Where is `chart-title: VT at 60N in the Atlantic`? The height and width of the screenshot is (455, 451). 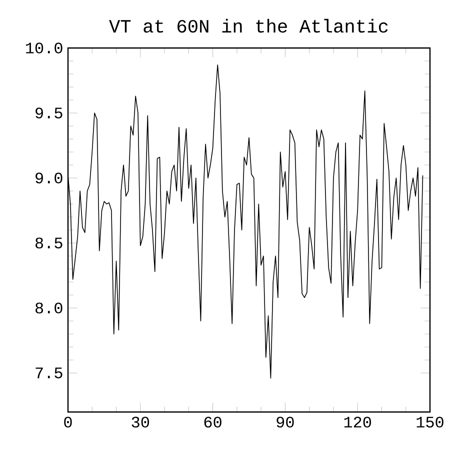 chart-title: VT at 60N in the Atlantic is located at coordinates (248, 25).